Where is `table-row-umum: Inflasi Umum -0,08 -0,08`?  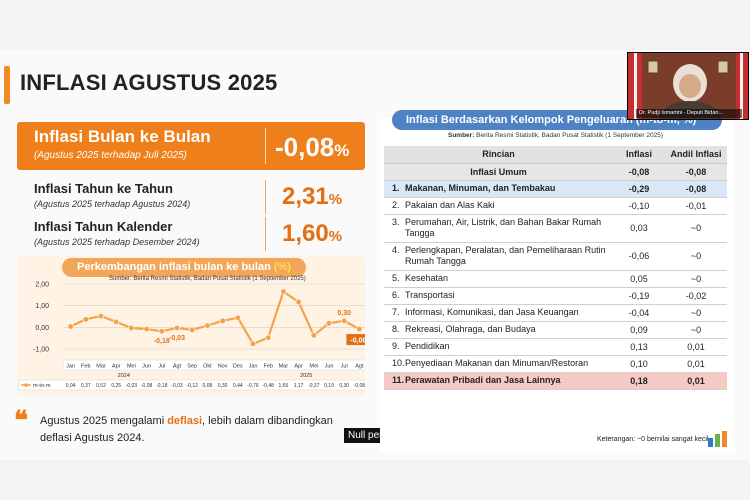 table-row-umum: Inflasi Umum -0,08 -0,08 is located at coordinates (555, 172).